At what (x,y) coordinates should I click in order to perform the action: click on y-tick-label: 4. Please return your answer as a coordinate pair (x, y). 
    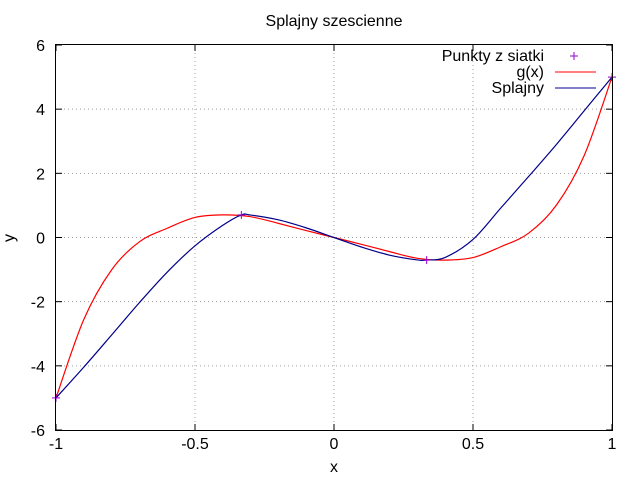
    Looking at the image, I should click on (40, 110).